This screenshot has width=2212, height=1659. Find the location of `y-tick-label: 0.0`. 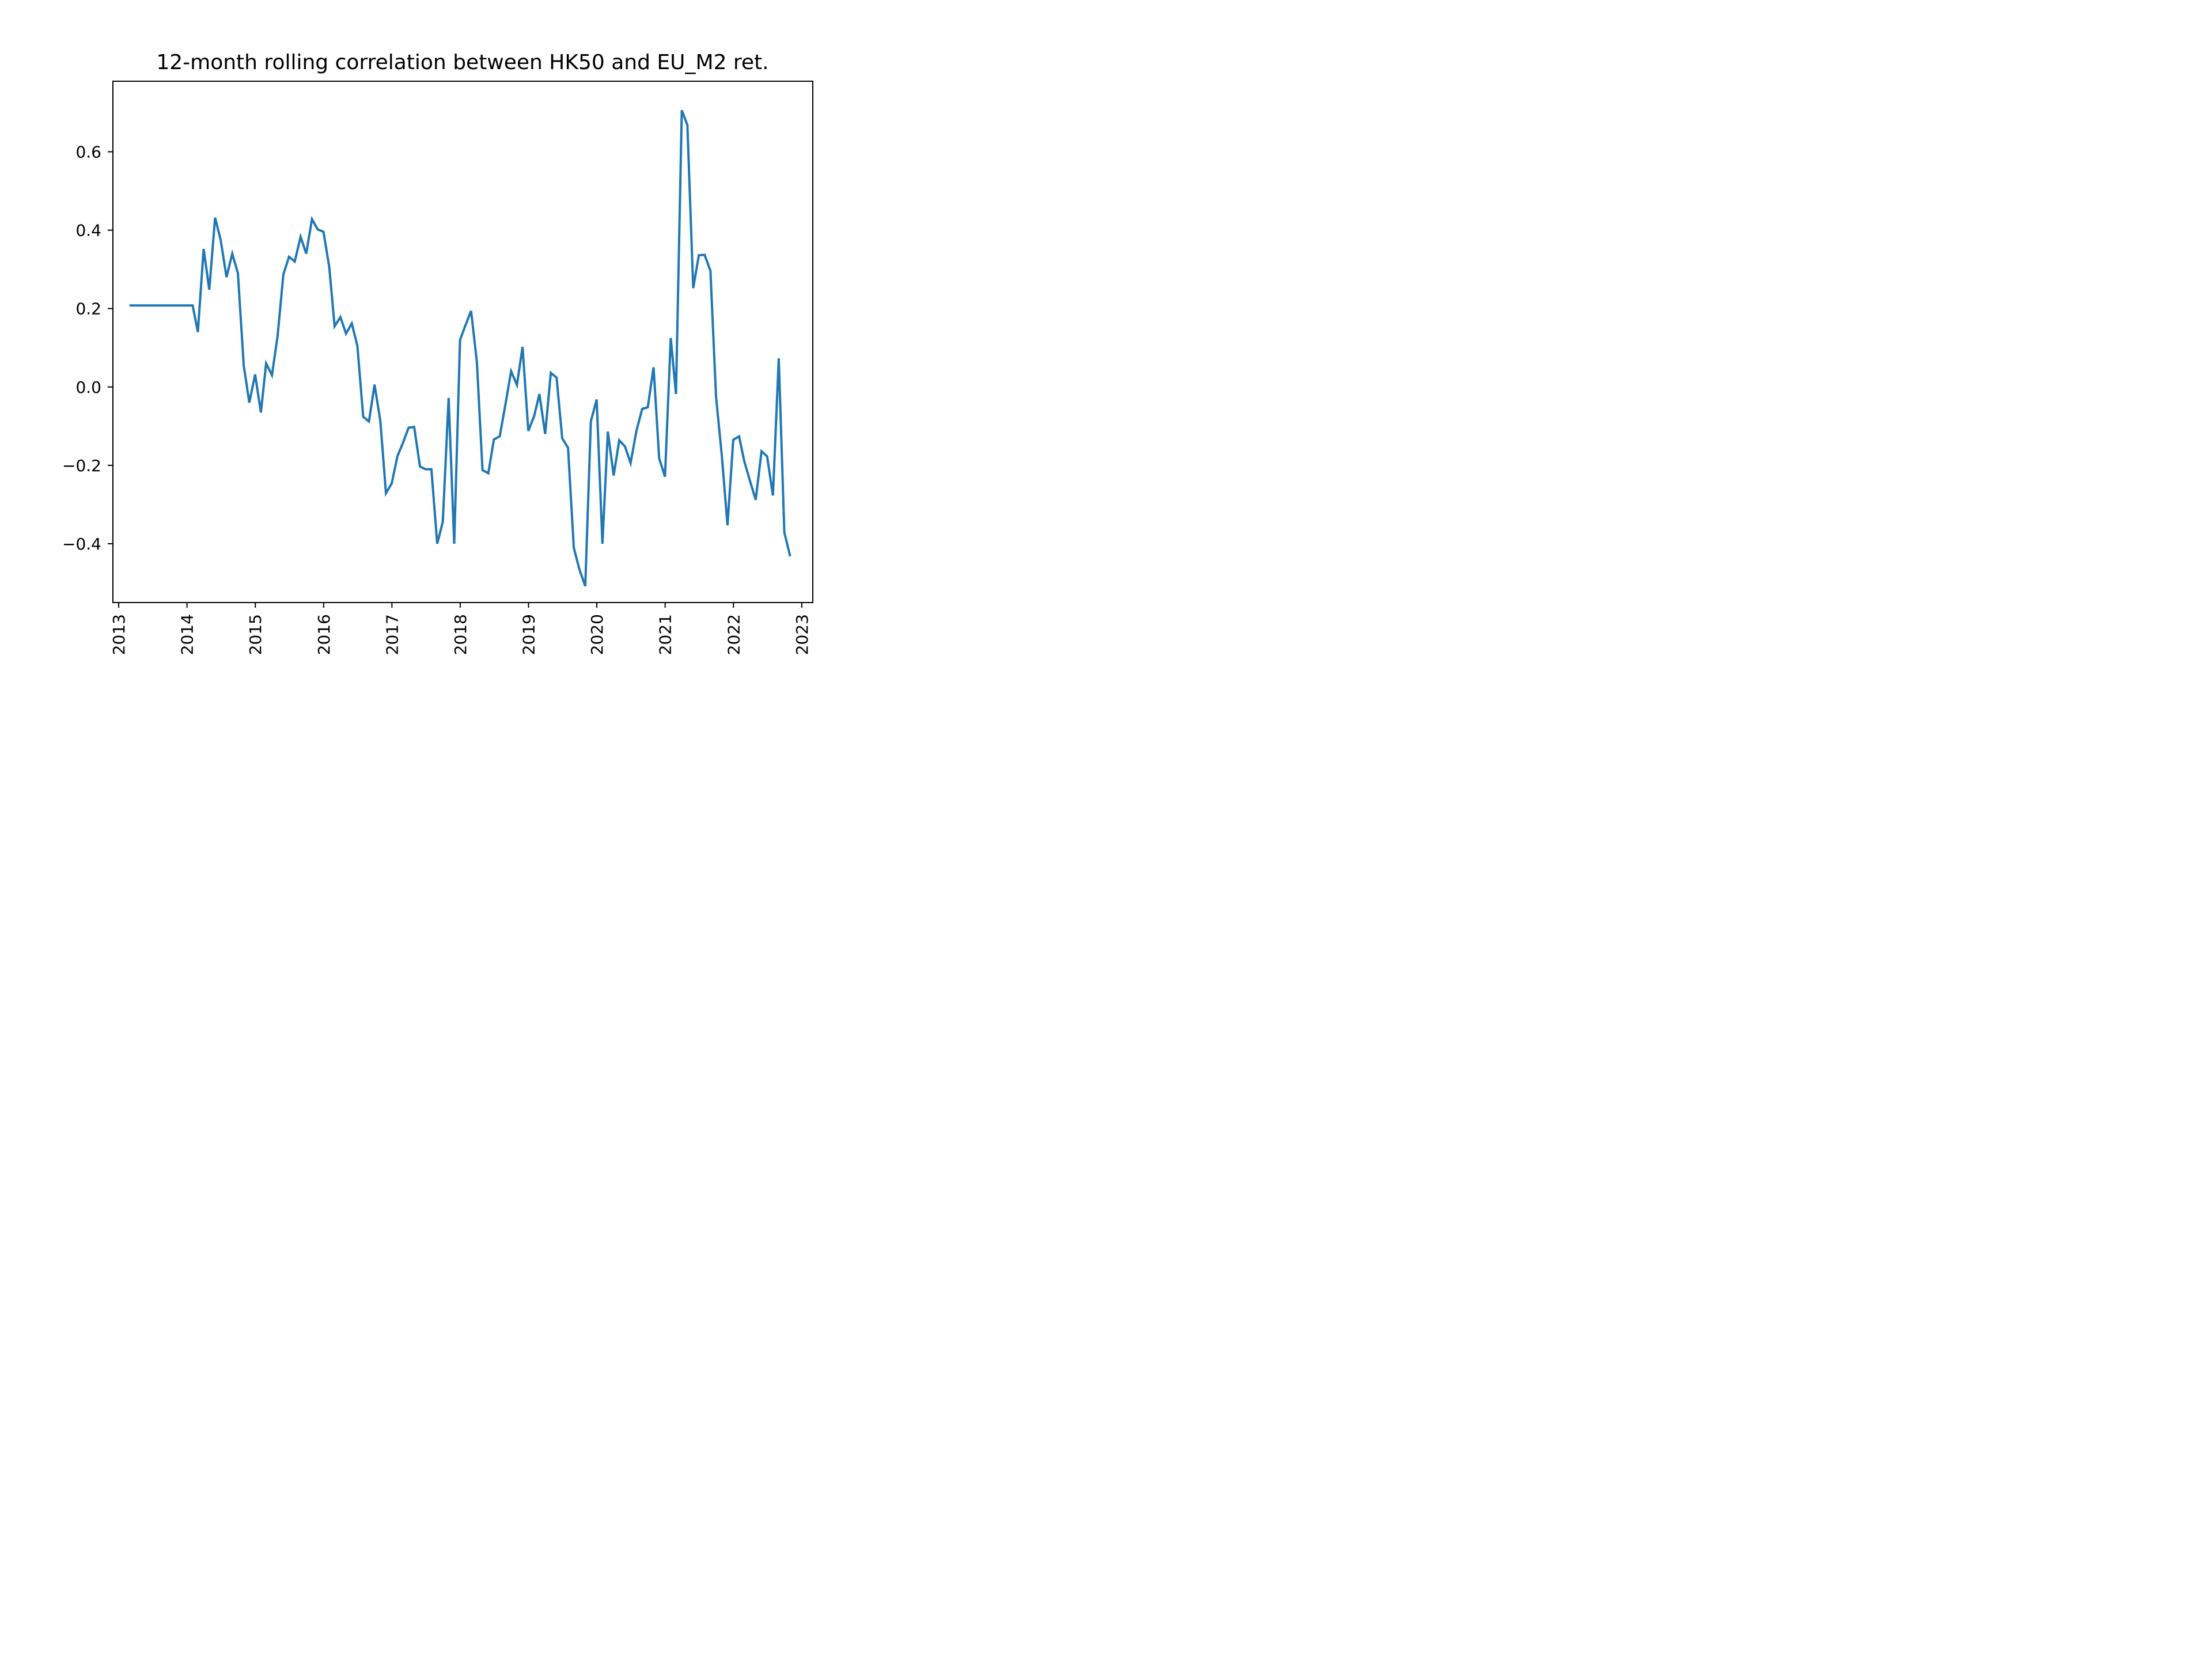

y-tick-label: 0.0 is located at coordinates (88, 387).